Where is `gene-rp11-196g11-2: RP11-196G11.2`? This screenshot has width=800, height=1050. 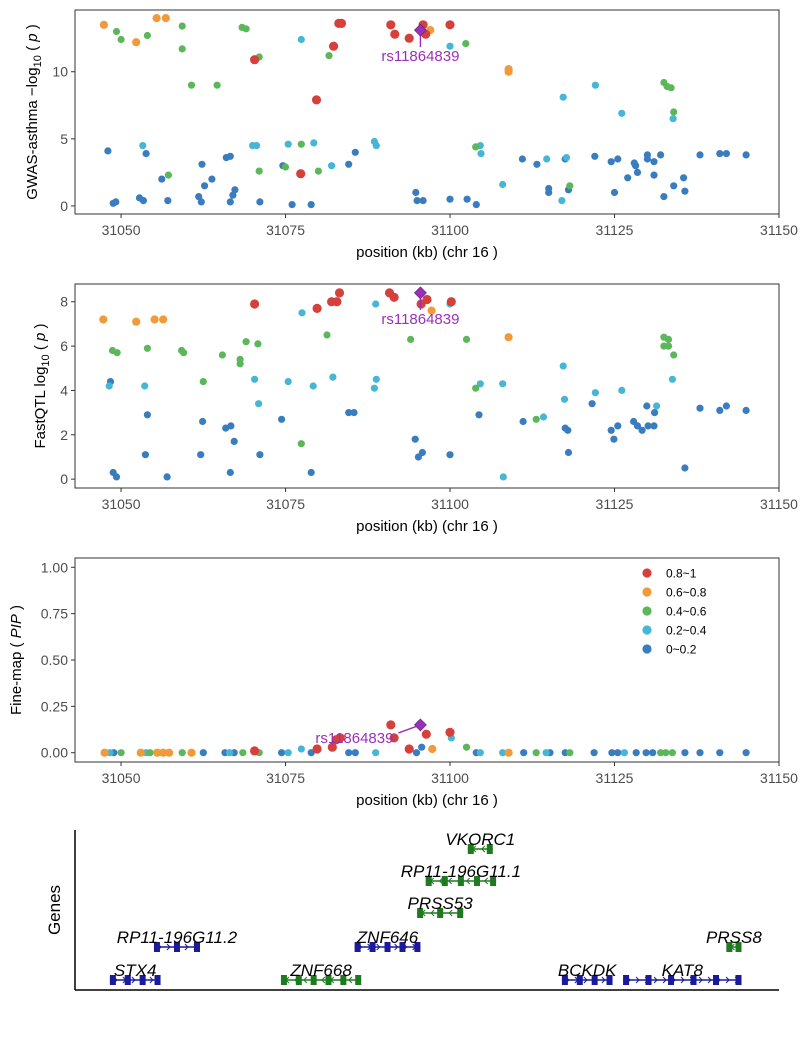
gene-rp11-196g11-2: RP11-196G11.2 is located at coordinates (177, 940).